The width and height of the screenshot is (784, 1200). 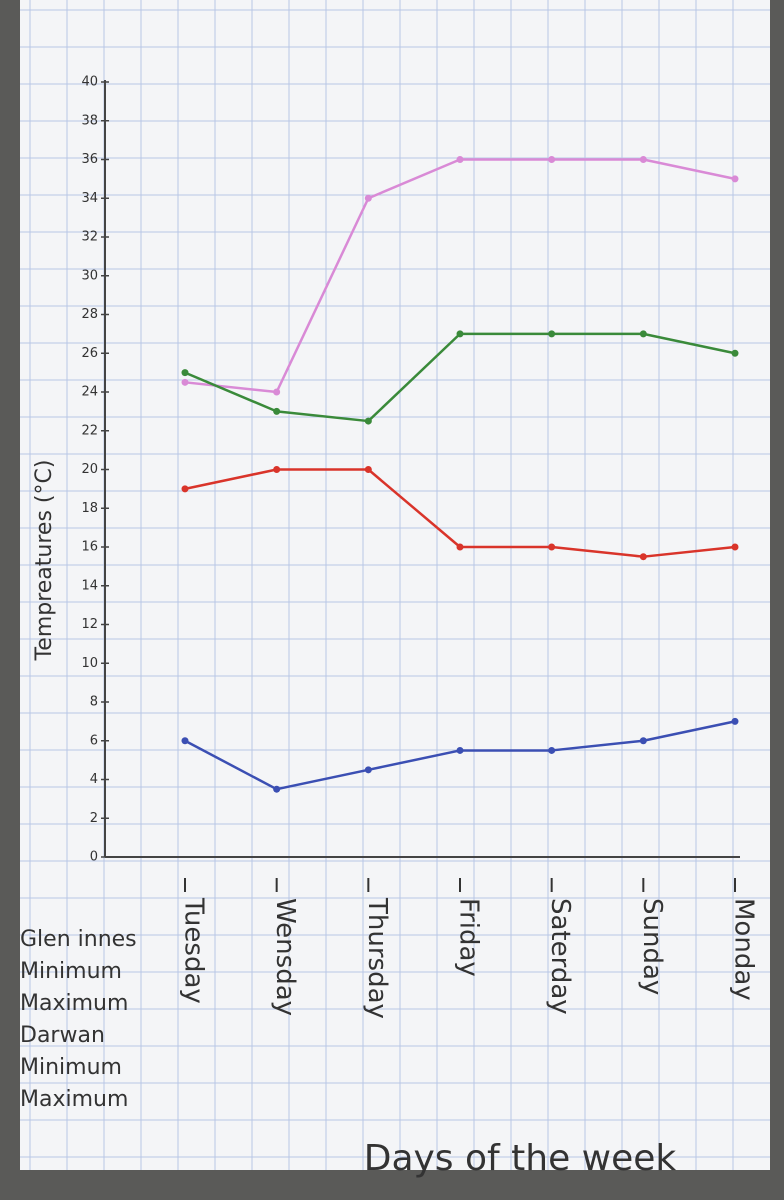 I want to click on y-axis-label: Tempreatures (°C), so click(x=44, y=561).